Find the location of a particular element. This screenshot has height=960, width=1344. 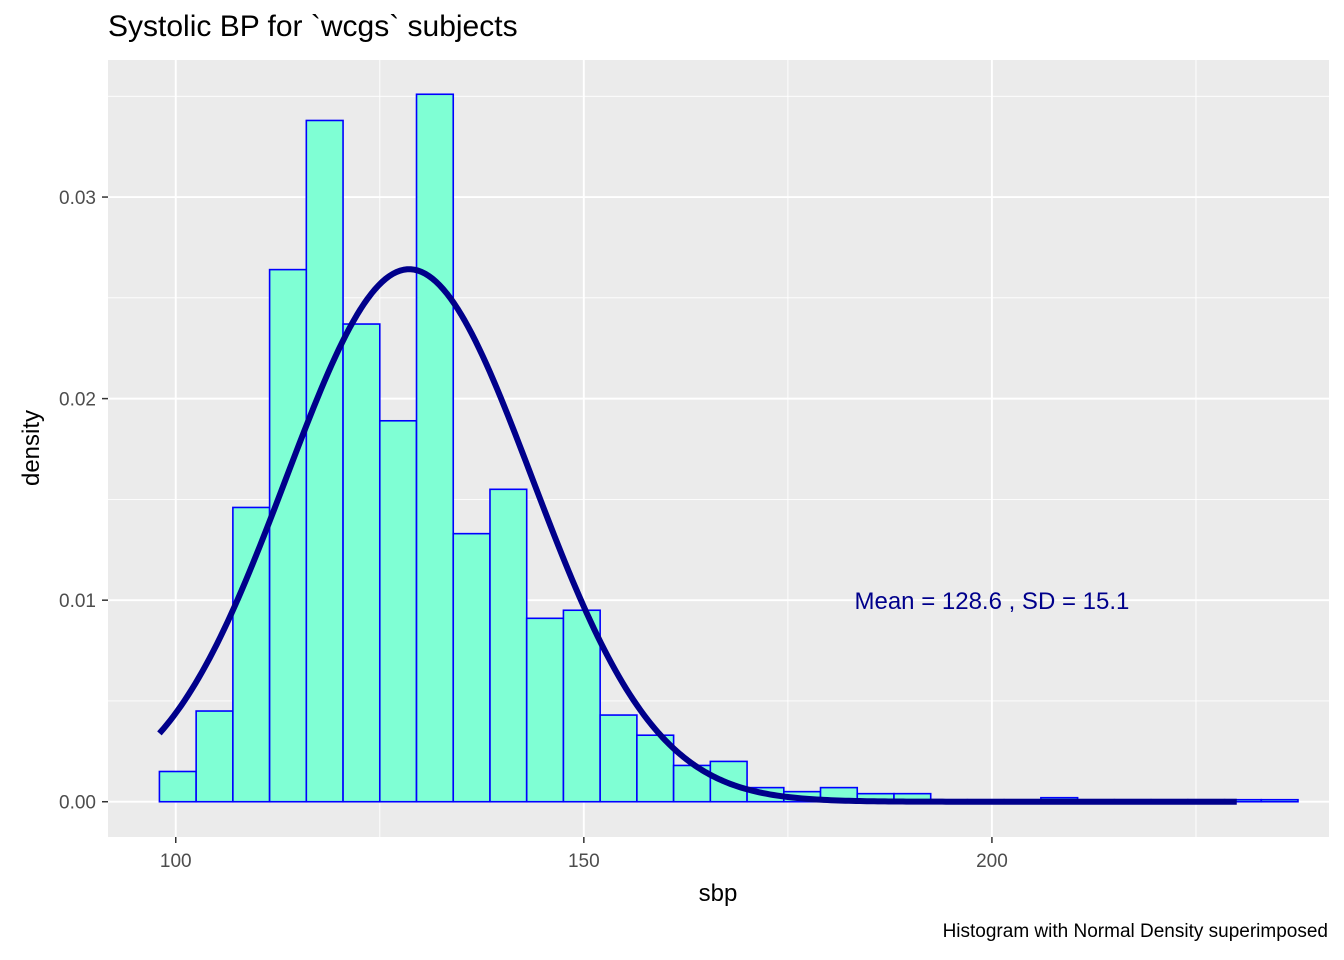

x-axis-label: sbp is located at coordinates (718, 893).